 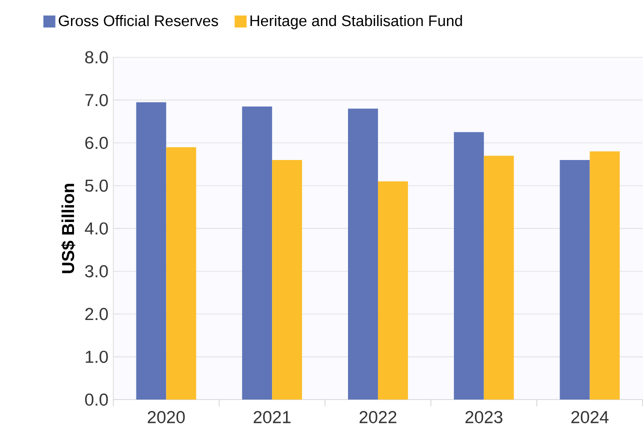 I want to click on x-tick-label: 2022, so click(x=378, y=417).